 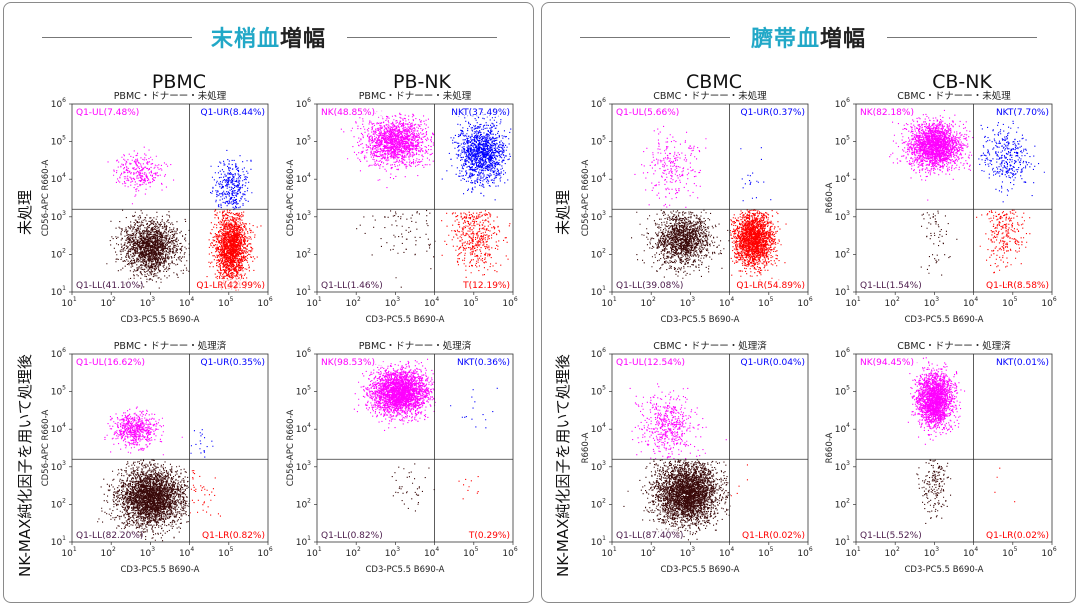 I want to click on panel-header: 末梢血増幅, so click(x=268, y=38).